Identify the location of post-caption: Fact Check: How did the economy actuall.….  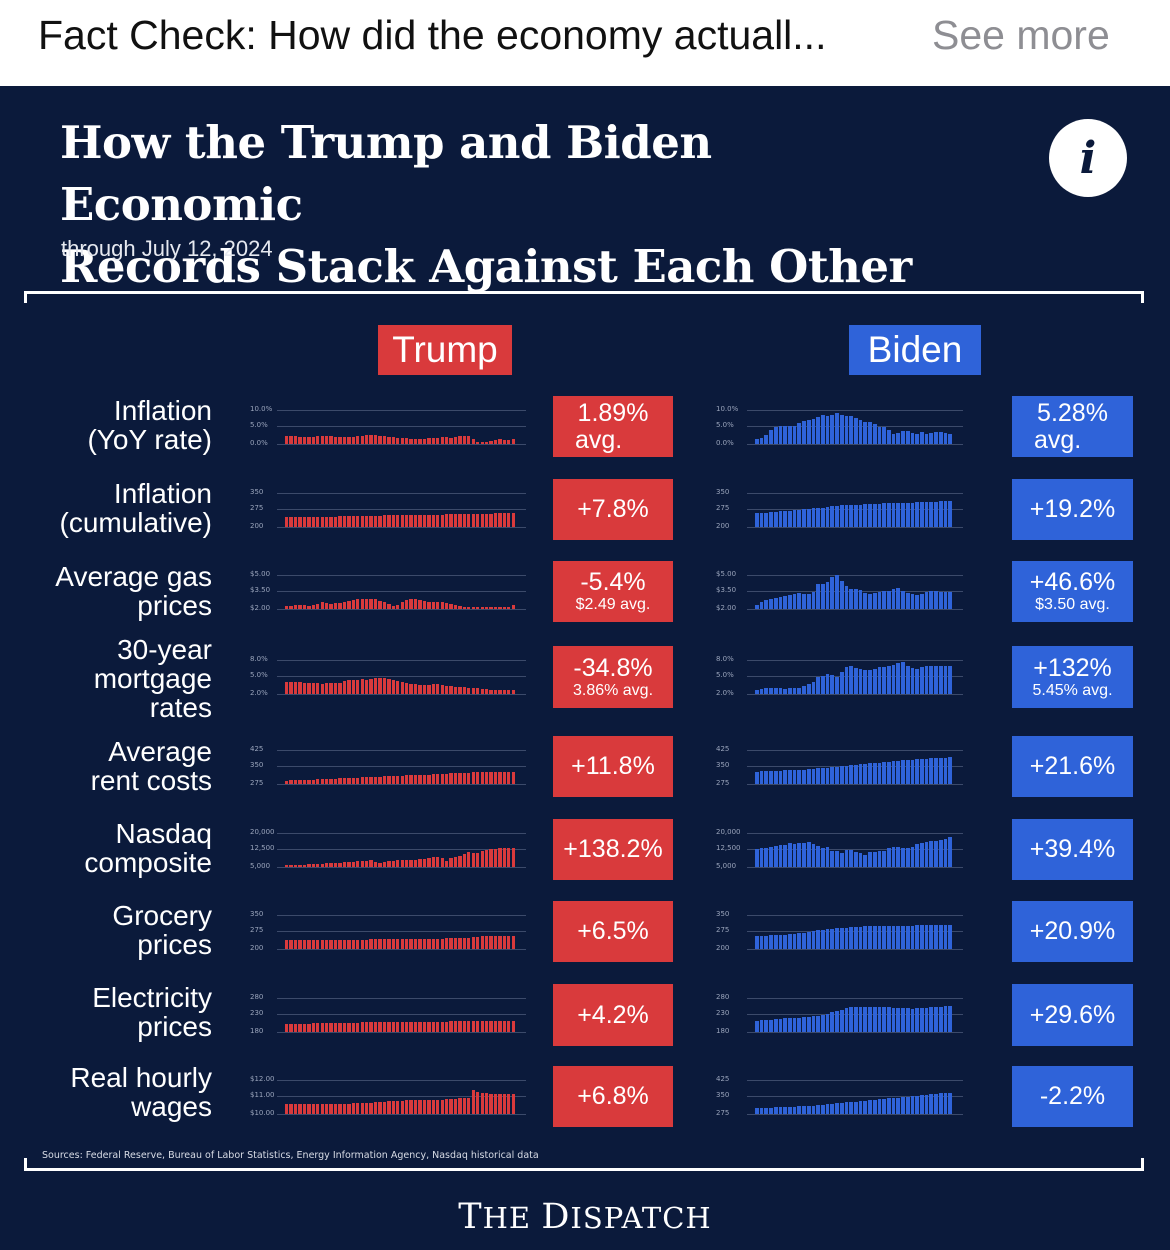
(432, 35).